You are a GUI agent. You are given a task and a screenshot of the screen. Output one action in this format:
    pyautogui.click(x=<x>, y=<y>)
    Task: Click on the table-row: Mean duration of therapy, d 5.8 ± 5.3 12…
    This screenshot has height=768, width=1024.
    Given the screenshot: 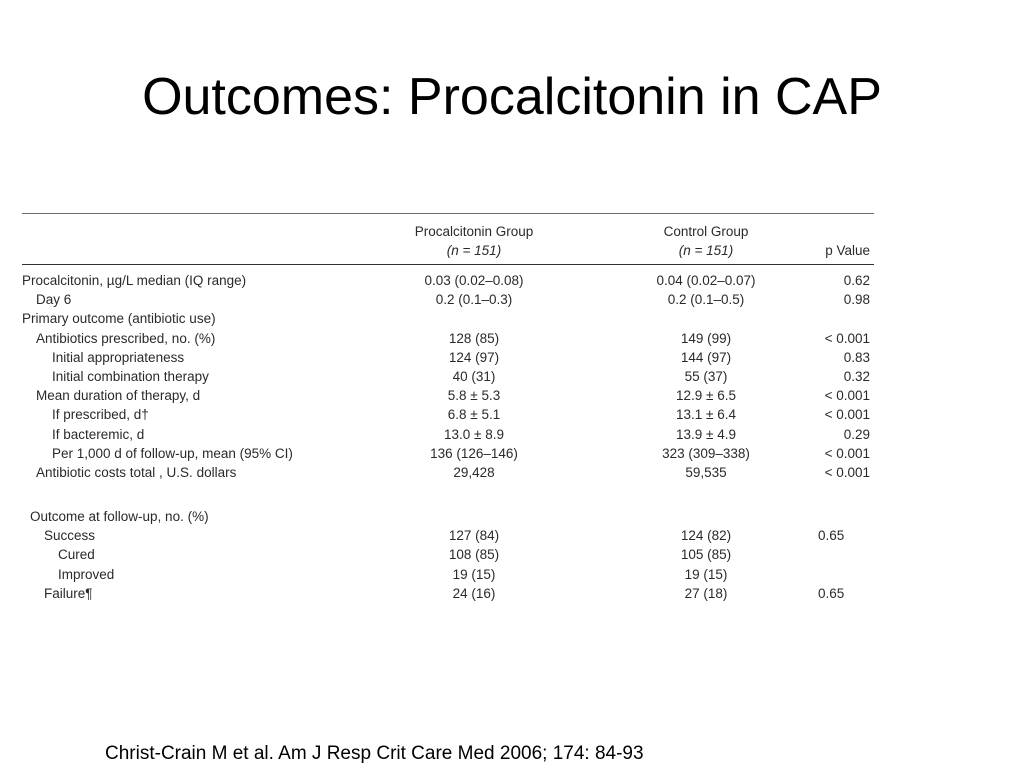 What is the action you would take?
    pyautogui.click(x=453, y=396)
    